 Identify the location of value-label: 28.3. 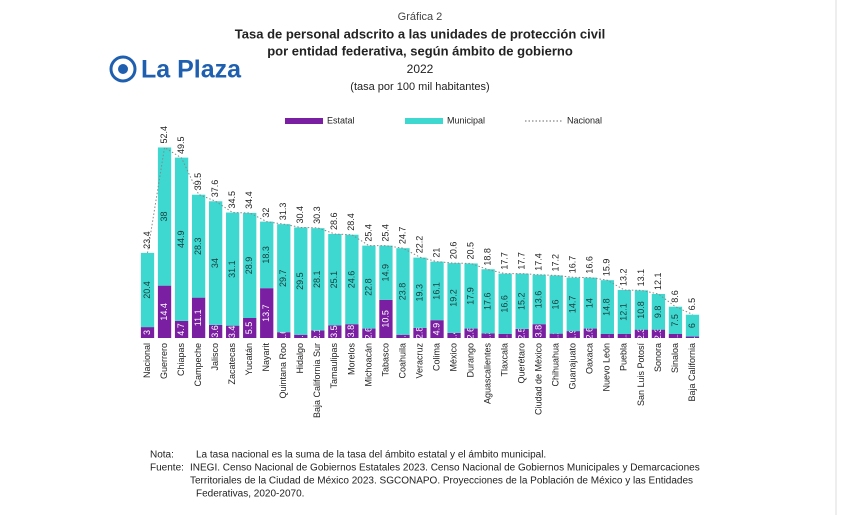
(198, 246).